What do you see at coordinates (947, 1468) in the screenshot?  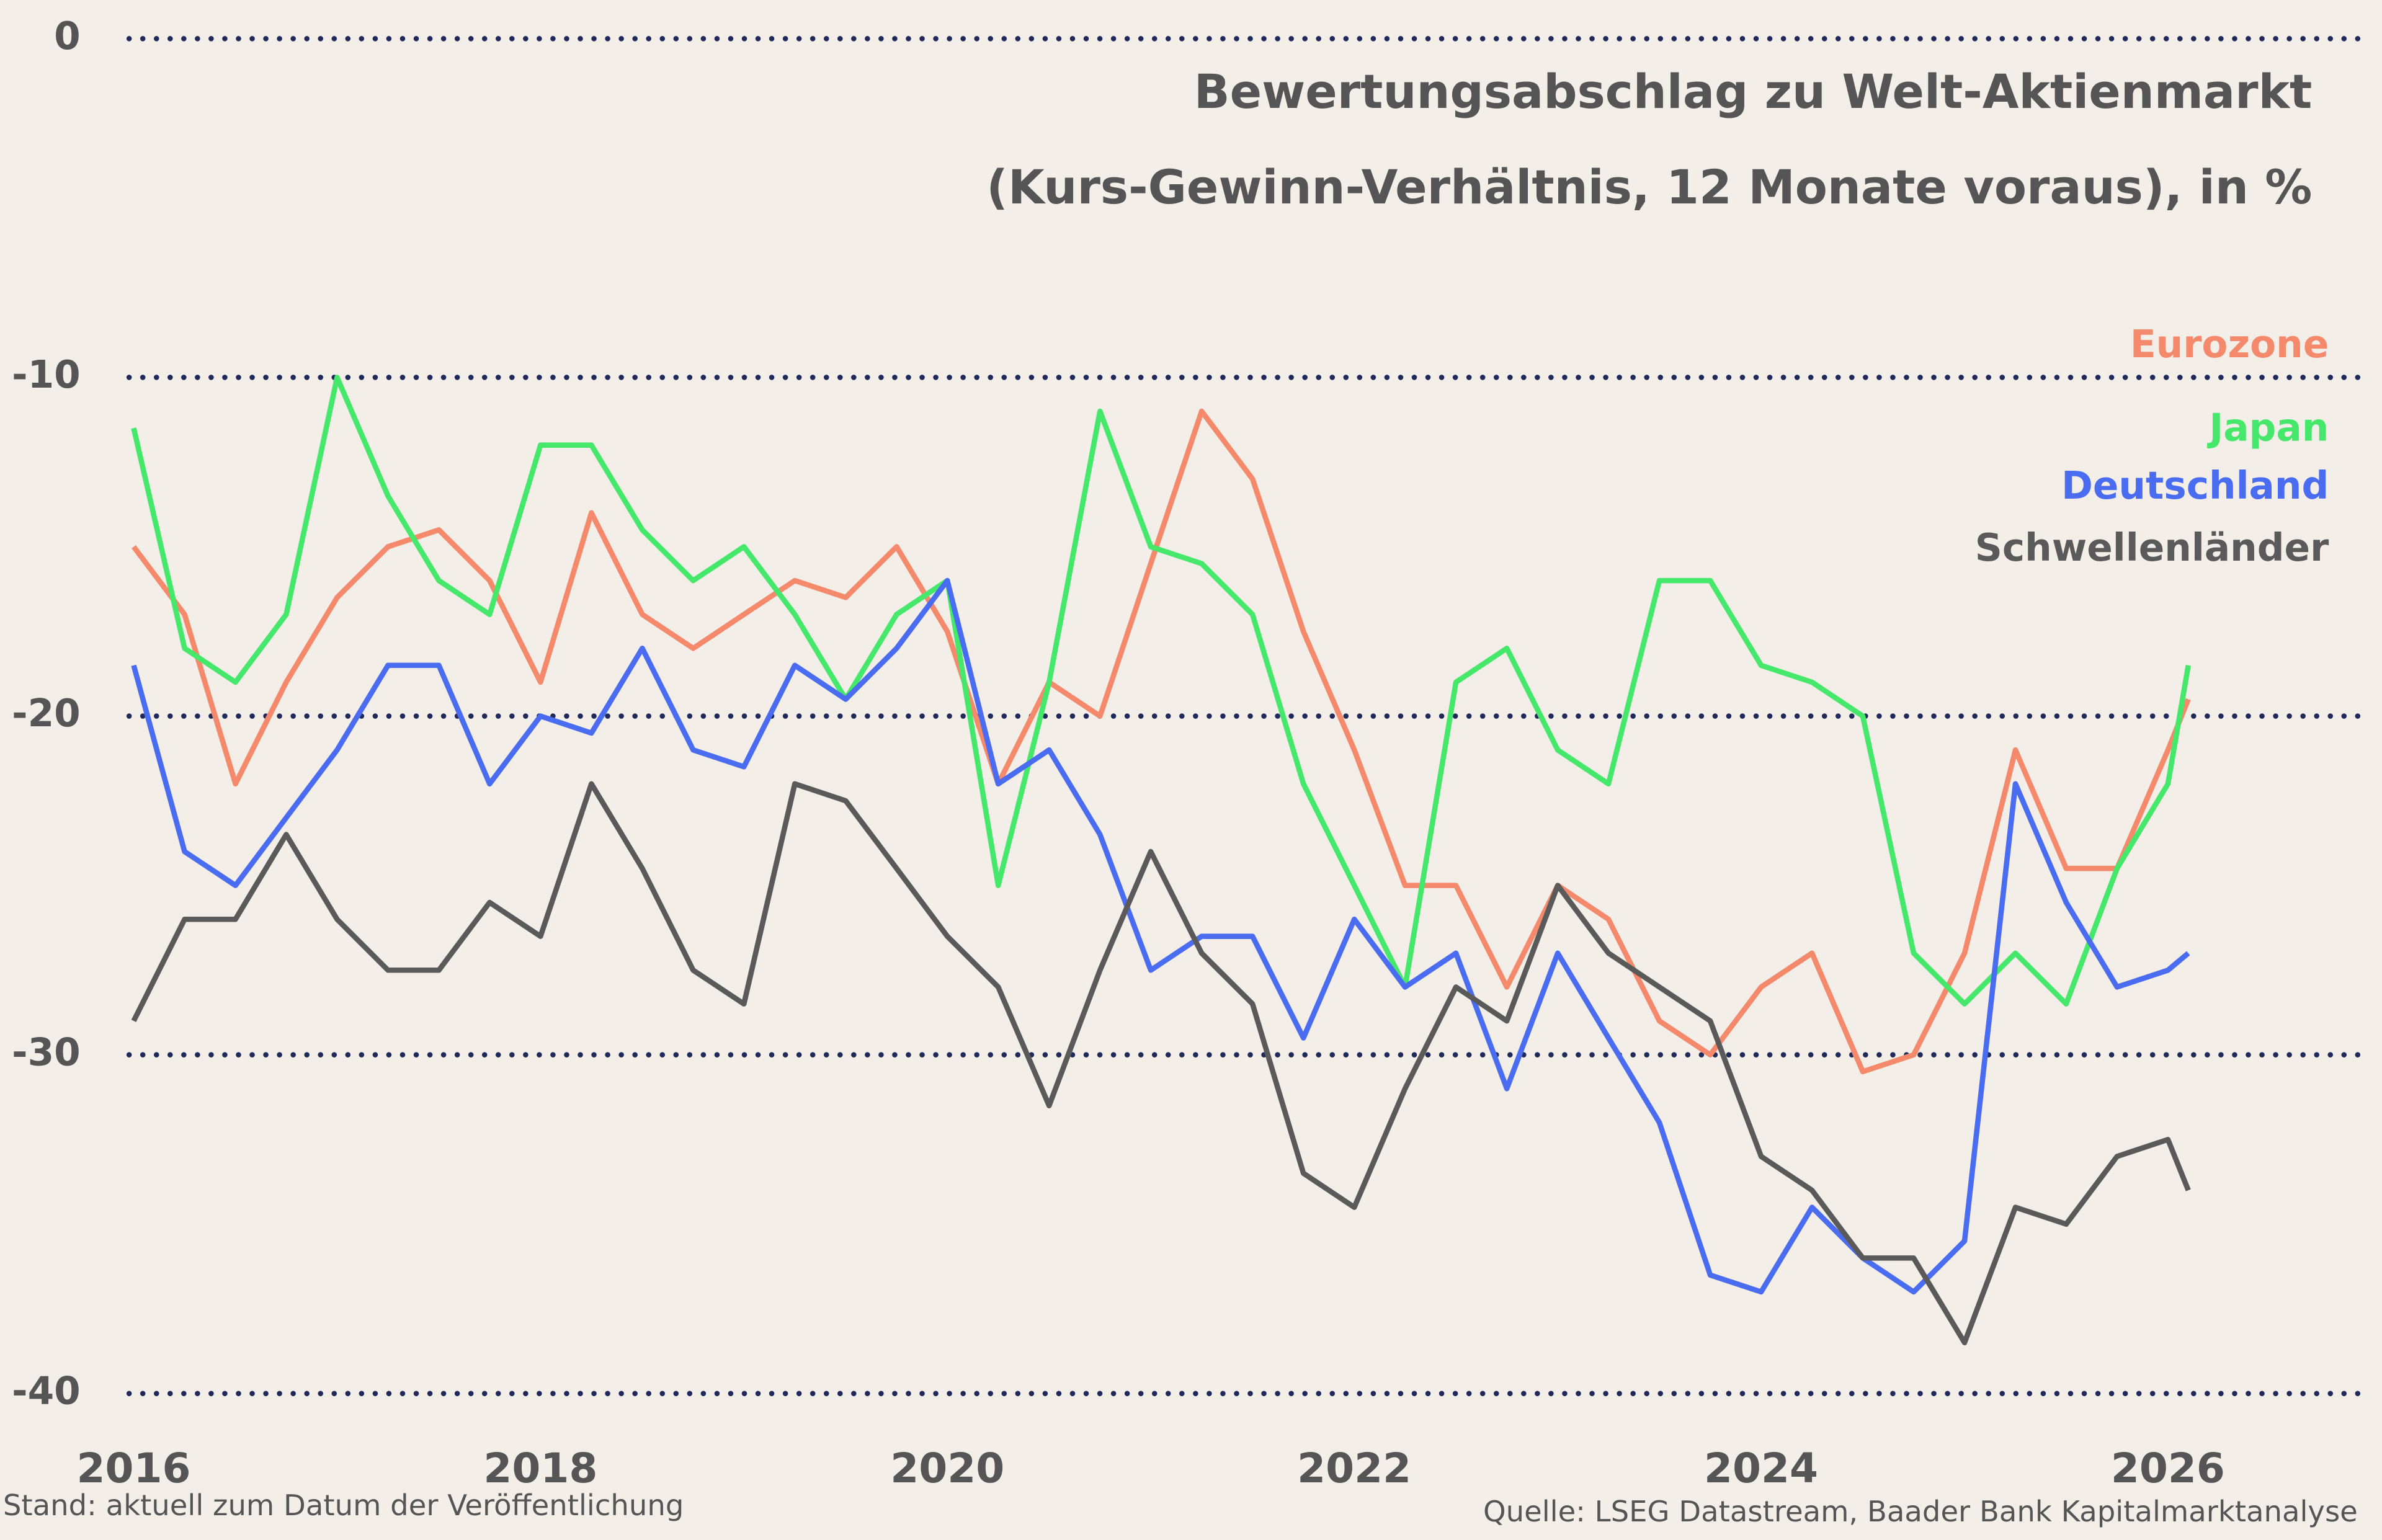 I see `x-tick-label: 2020` at bounding box center [947, 1468].